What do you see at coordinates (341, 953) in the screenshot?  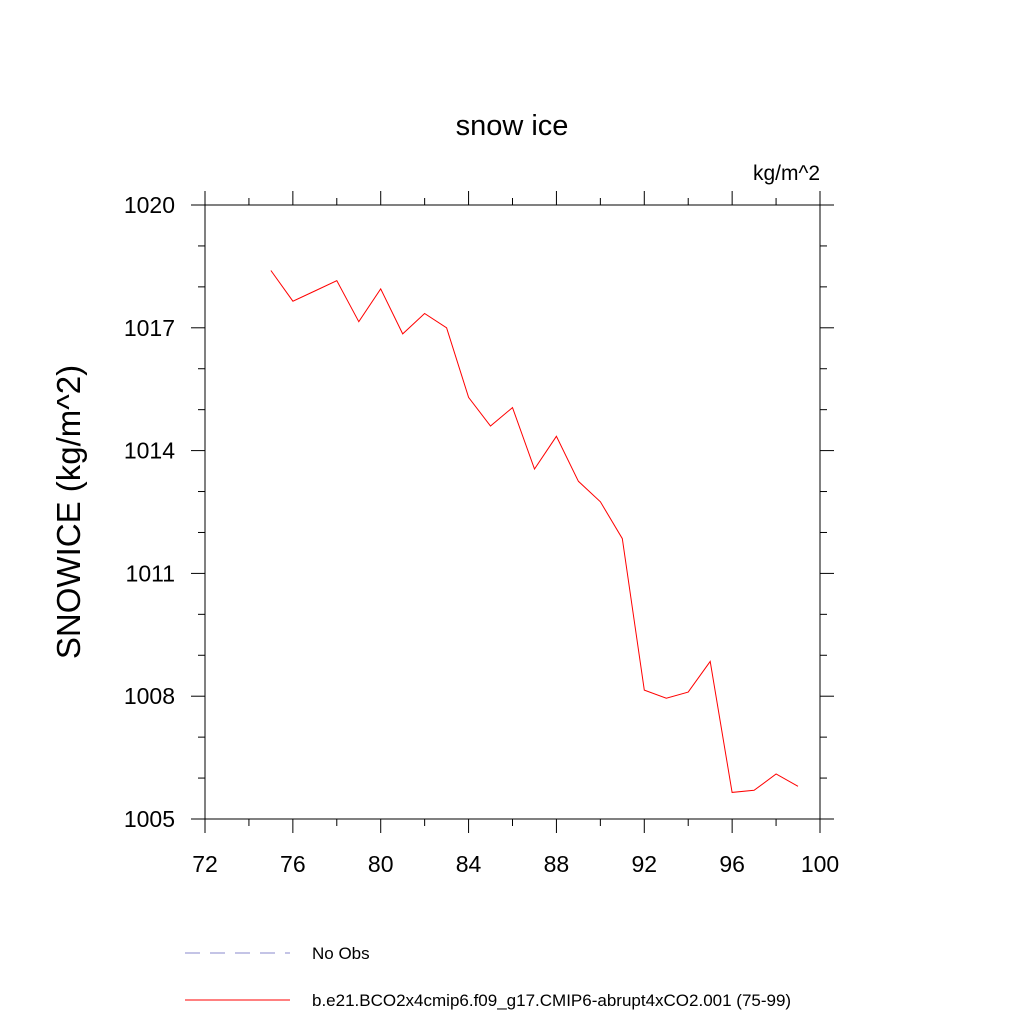 I see `legend-label: No Obs` at bounding box center [341, 953].